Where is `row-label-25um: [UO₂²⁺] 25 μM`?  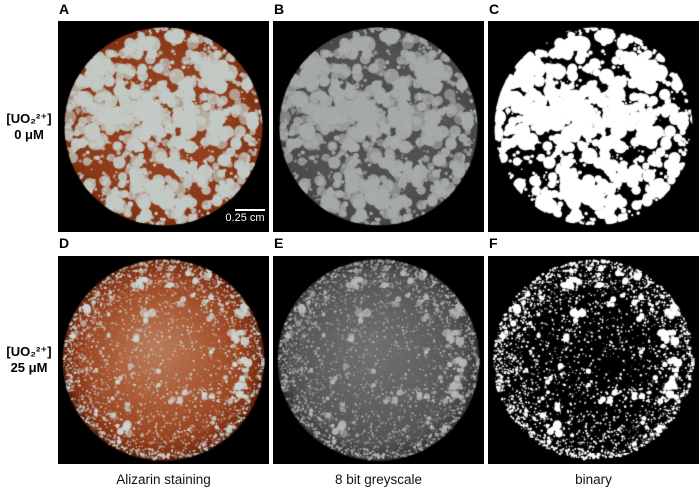
row-label-25um: [UO₂²⁺] 25 μM is located at coordinates (29, 360).